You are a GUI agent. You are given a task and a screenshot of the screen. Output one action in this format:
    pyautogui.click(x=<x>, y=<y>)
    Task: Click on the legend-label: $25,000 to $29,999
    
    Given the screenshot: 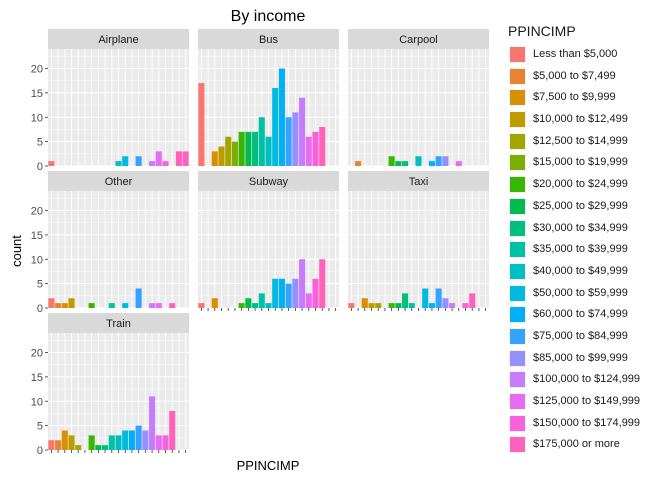 What is the action you would take?
    pyautogui.click(x=580, y=205)
    